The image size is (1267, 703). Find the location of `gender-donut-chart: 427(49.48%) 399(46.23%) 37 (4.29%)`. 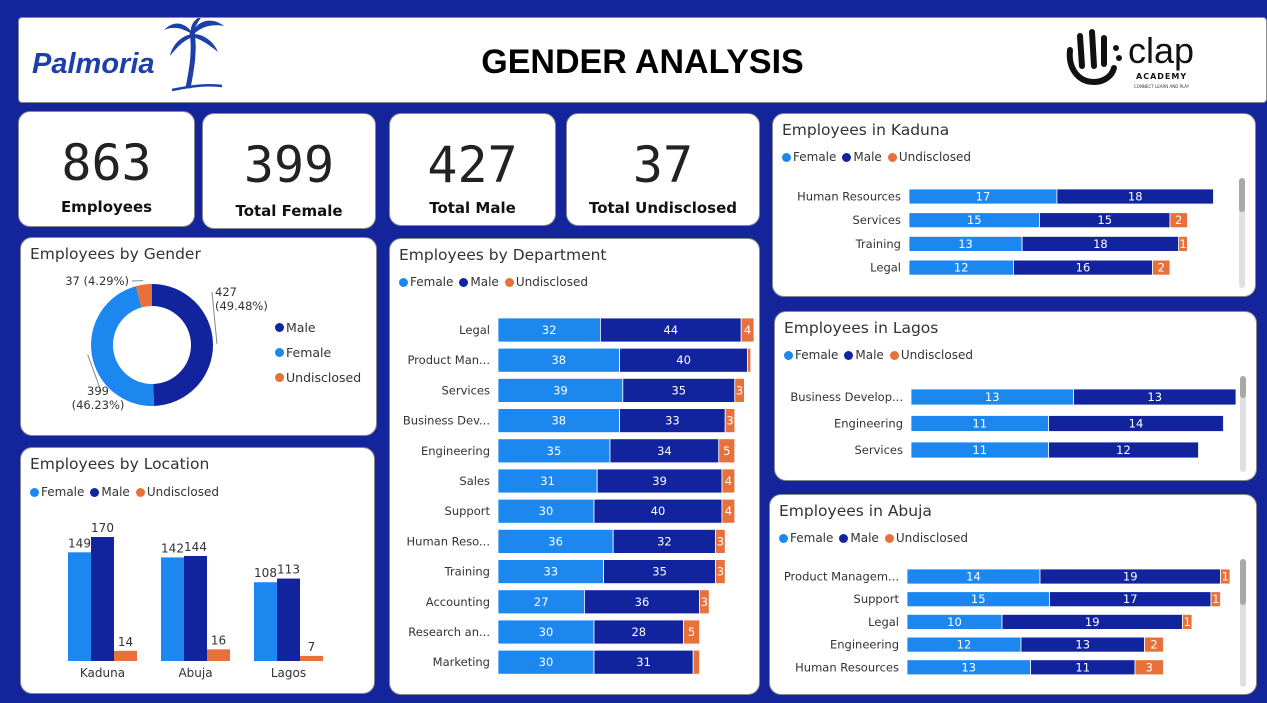

gender-donut-chart: 427(49.48%) 399(46.23%) 37 (4.29%) is located at coordinates (199, 337).